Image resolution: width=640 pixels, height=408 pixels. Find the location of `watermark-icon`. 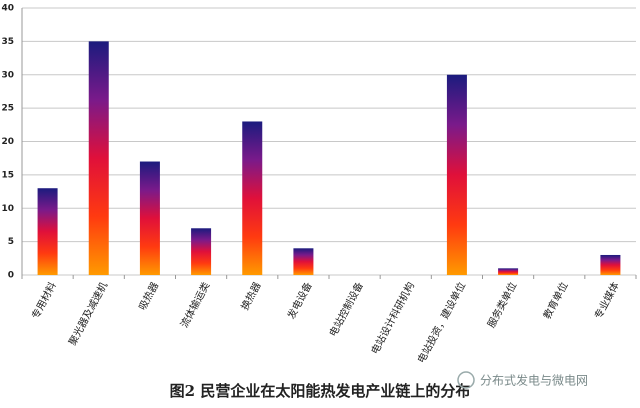

watermark-icon is located at coordinates (466, 380).